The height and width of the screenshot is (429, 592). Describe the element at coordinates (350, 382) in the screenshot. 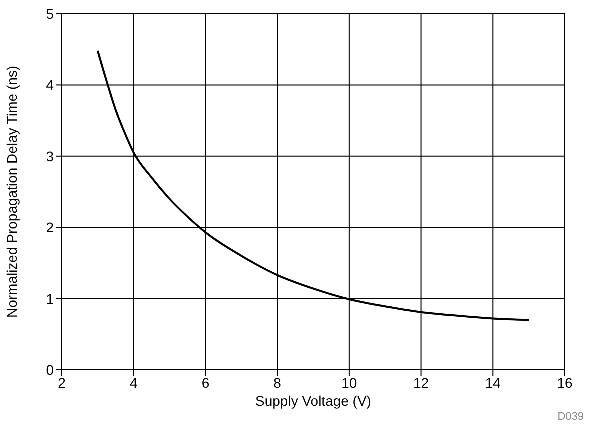

I see `x-tick-label: 10` at that location.